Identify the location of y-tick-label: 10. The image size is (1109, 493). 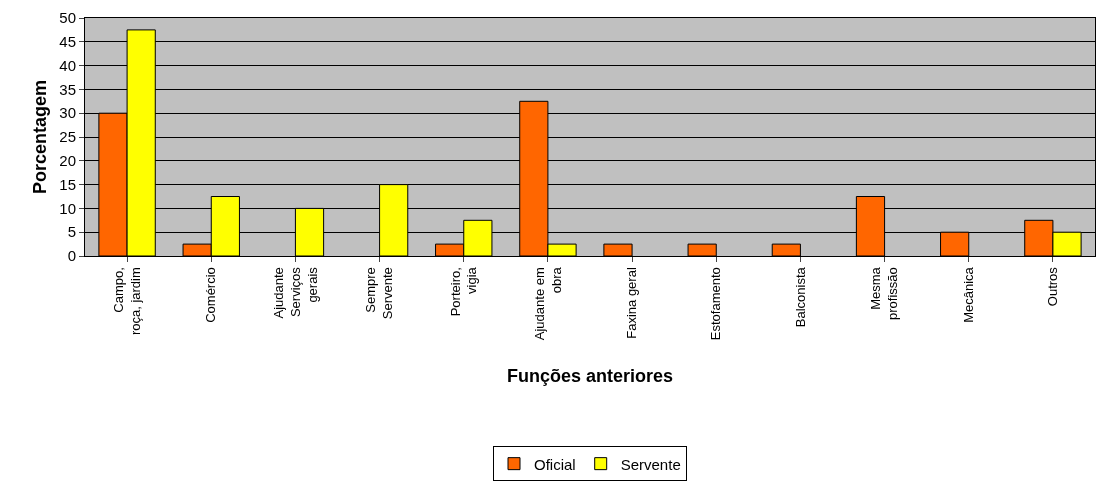
(67, 208).